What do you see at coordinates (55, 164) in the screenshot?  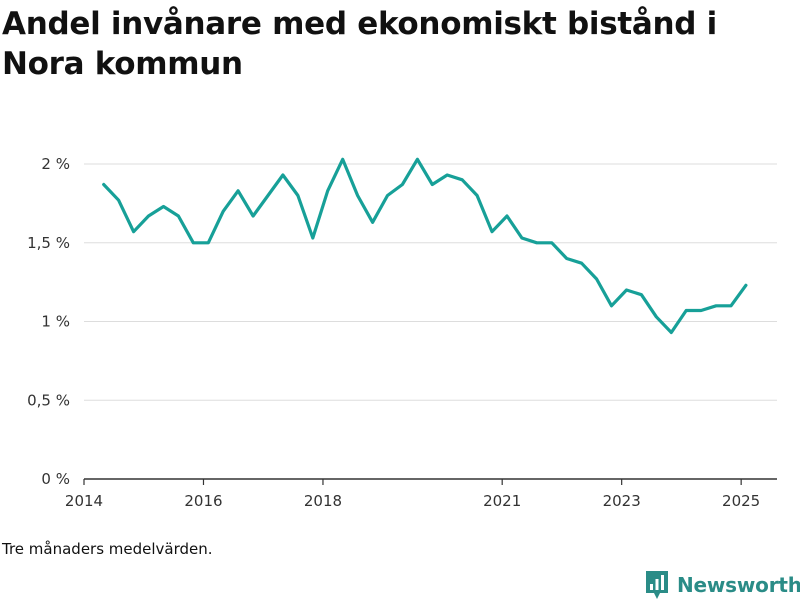 I see `y-tick-label: 2 %` at bounding box center [55, 164].